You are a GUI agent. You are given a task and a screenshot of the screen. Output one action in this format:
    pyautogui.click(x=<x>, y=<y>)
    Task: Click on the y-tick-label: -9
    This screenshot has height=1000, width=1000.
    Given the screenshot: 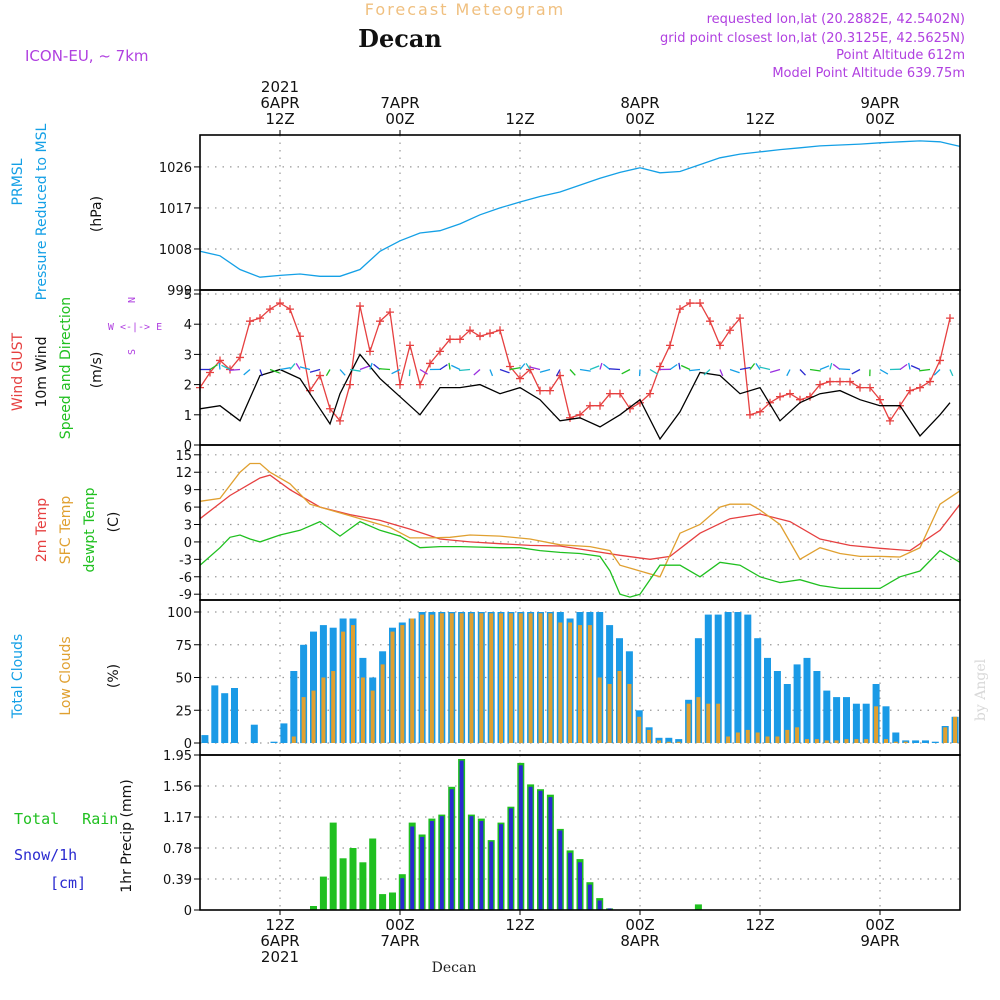 What is the action you would take?
    pyautogui.click(x=185, y=595)
    